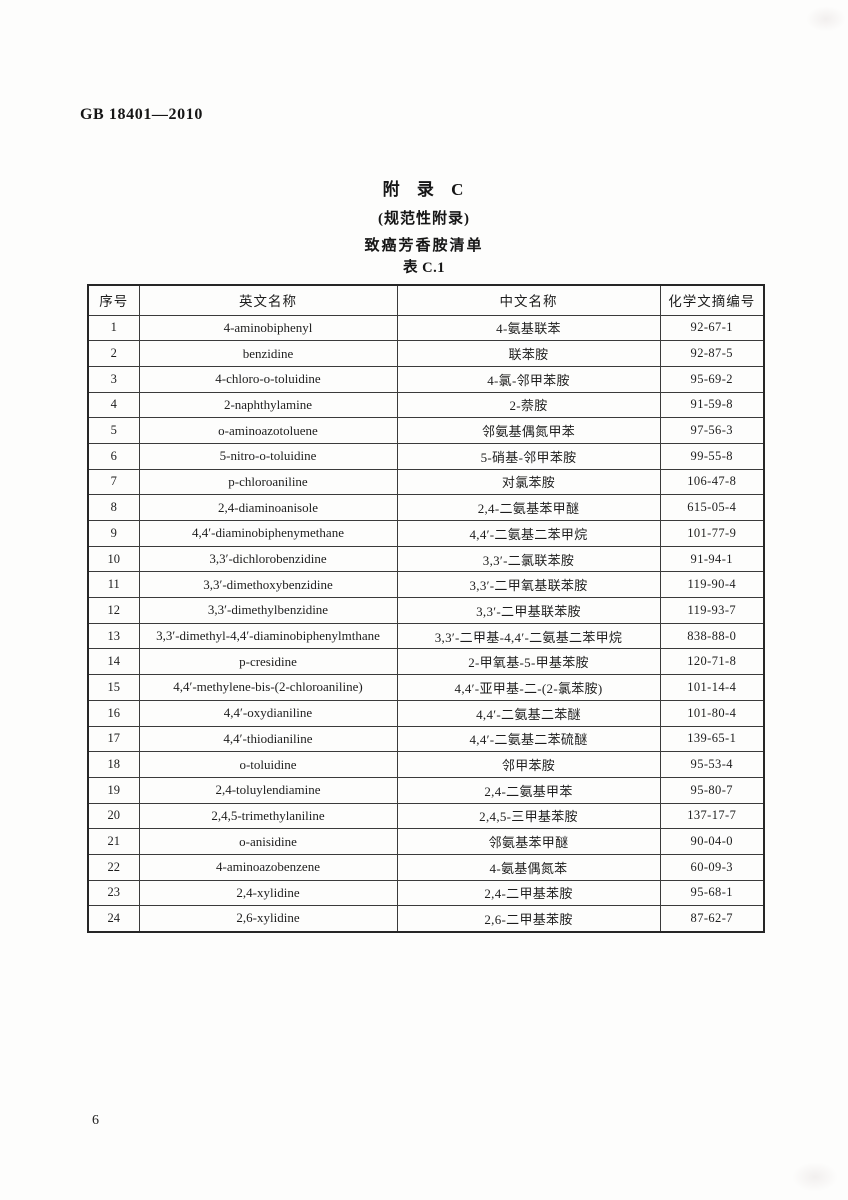 The width and height of the screenshot is (848, 1200). Describe the element at coordinates (528, 533) in the screenshot. I see `chinese-name-cell: 4,4′-二氨基二苯甲烷` at that location.